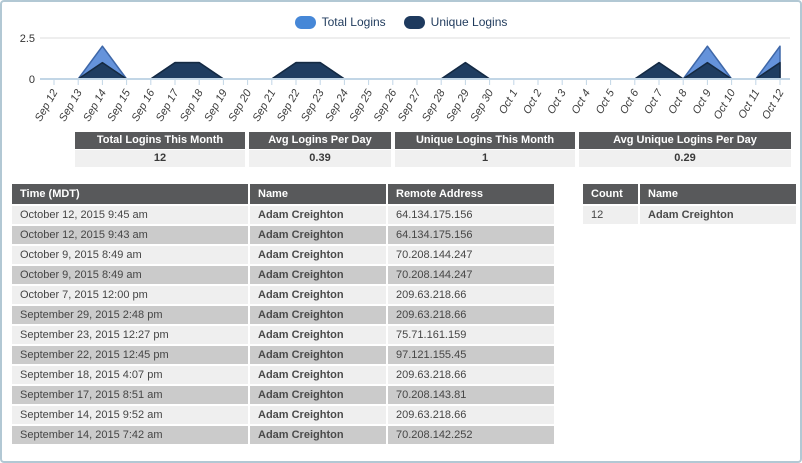  What do you see at coordinates (630, 102) in the screenshot?
I see `x-tick-label: Oct 6` at bounding box center [630, 102].